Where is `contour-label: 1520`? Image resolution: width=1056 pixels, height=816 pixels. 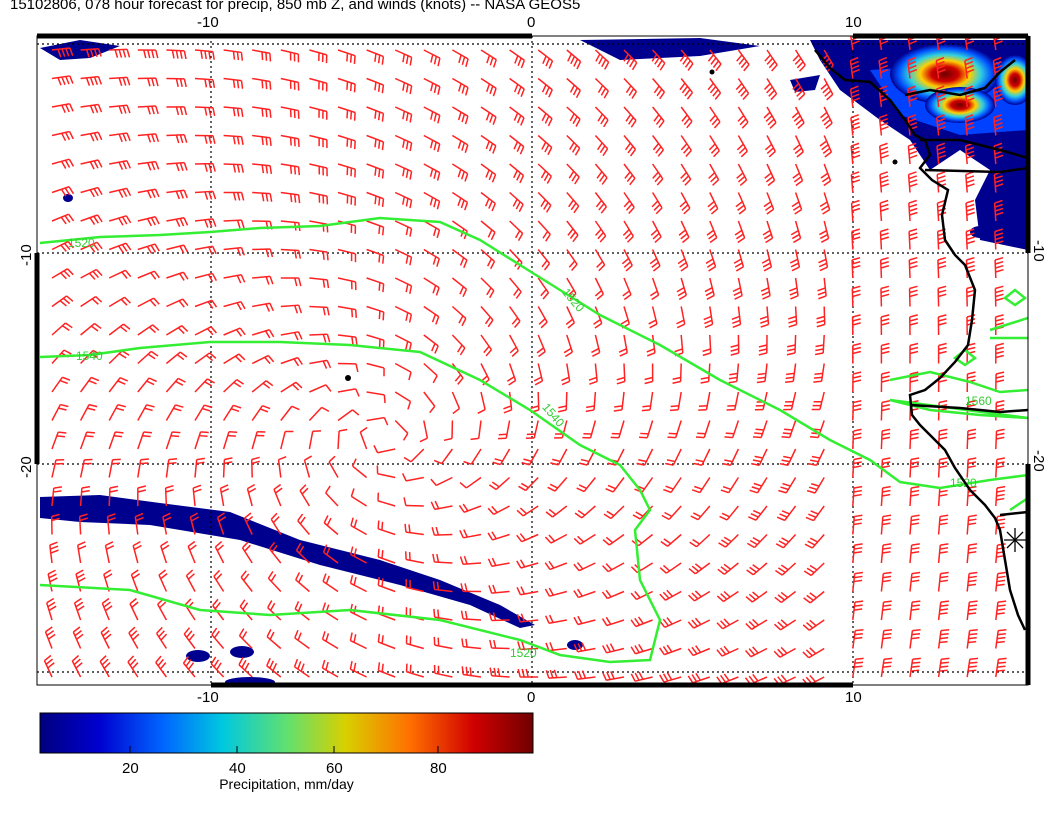
contour-label: 1520 is located at coordinates (81, 243).